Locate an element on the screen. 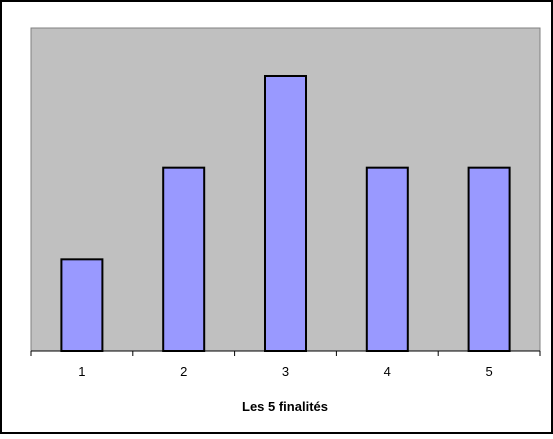  x-axis-label: Les 5 finalités is located at coordinates (285, 406).